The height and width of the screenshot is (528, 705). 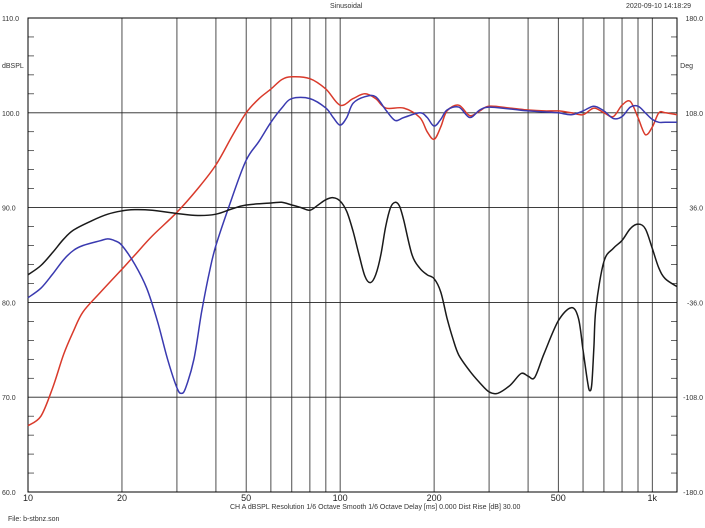 I want to click on chart-title: Sinusoidal, so click(x=346, y=6).